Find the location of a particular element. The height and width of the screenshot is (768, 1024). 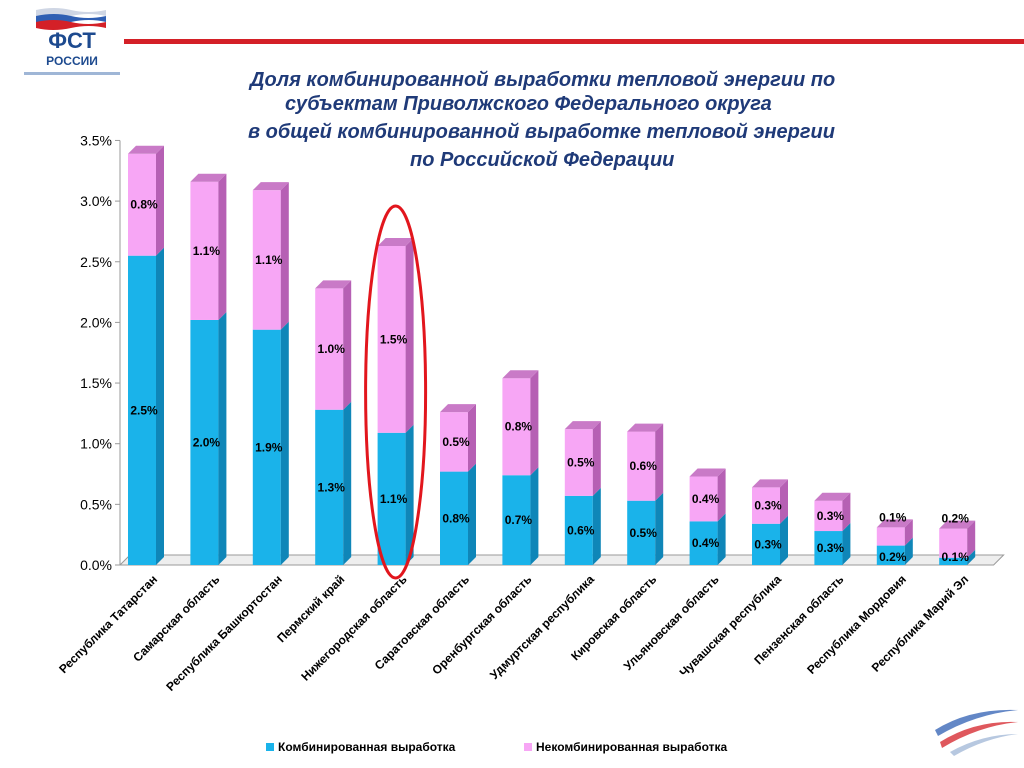

flag-wave-icon is located at coordinates (71, 19).